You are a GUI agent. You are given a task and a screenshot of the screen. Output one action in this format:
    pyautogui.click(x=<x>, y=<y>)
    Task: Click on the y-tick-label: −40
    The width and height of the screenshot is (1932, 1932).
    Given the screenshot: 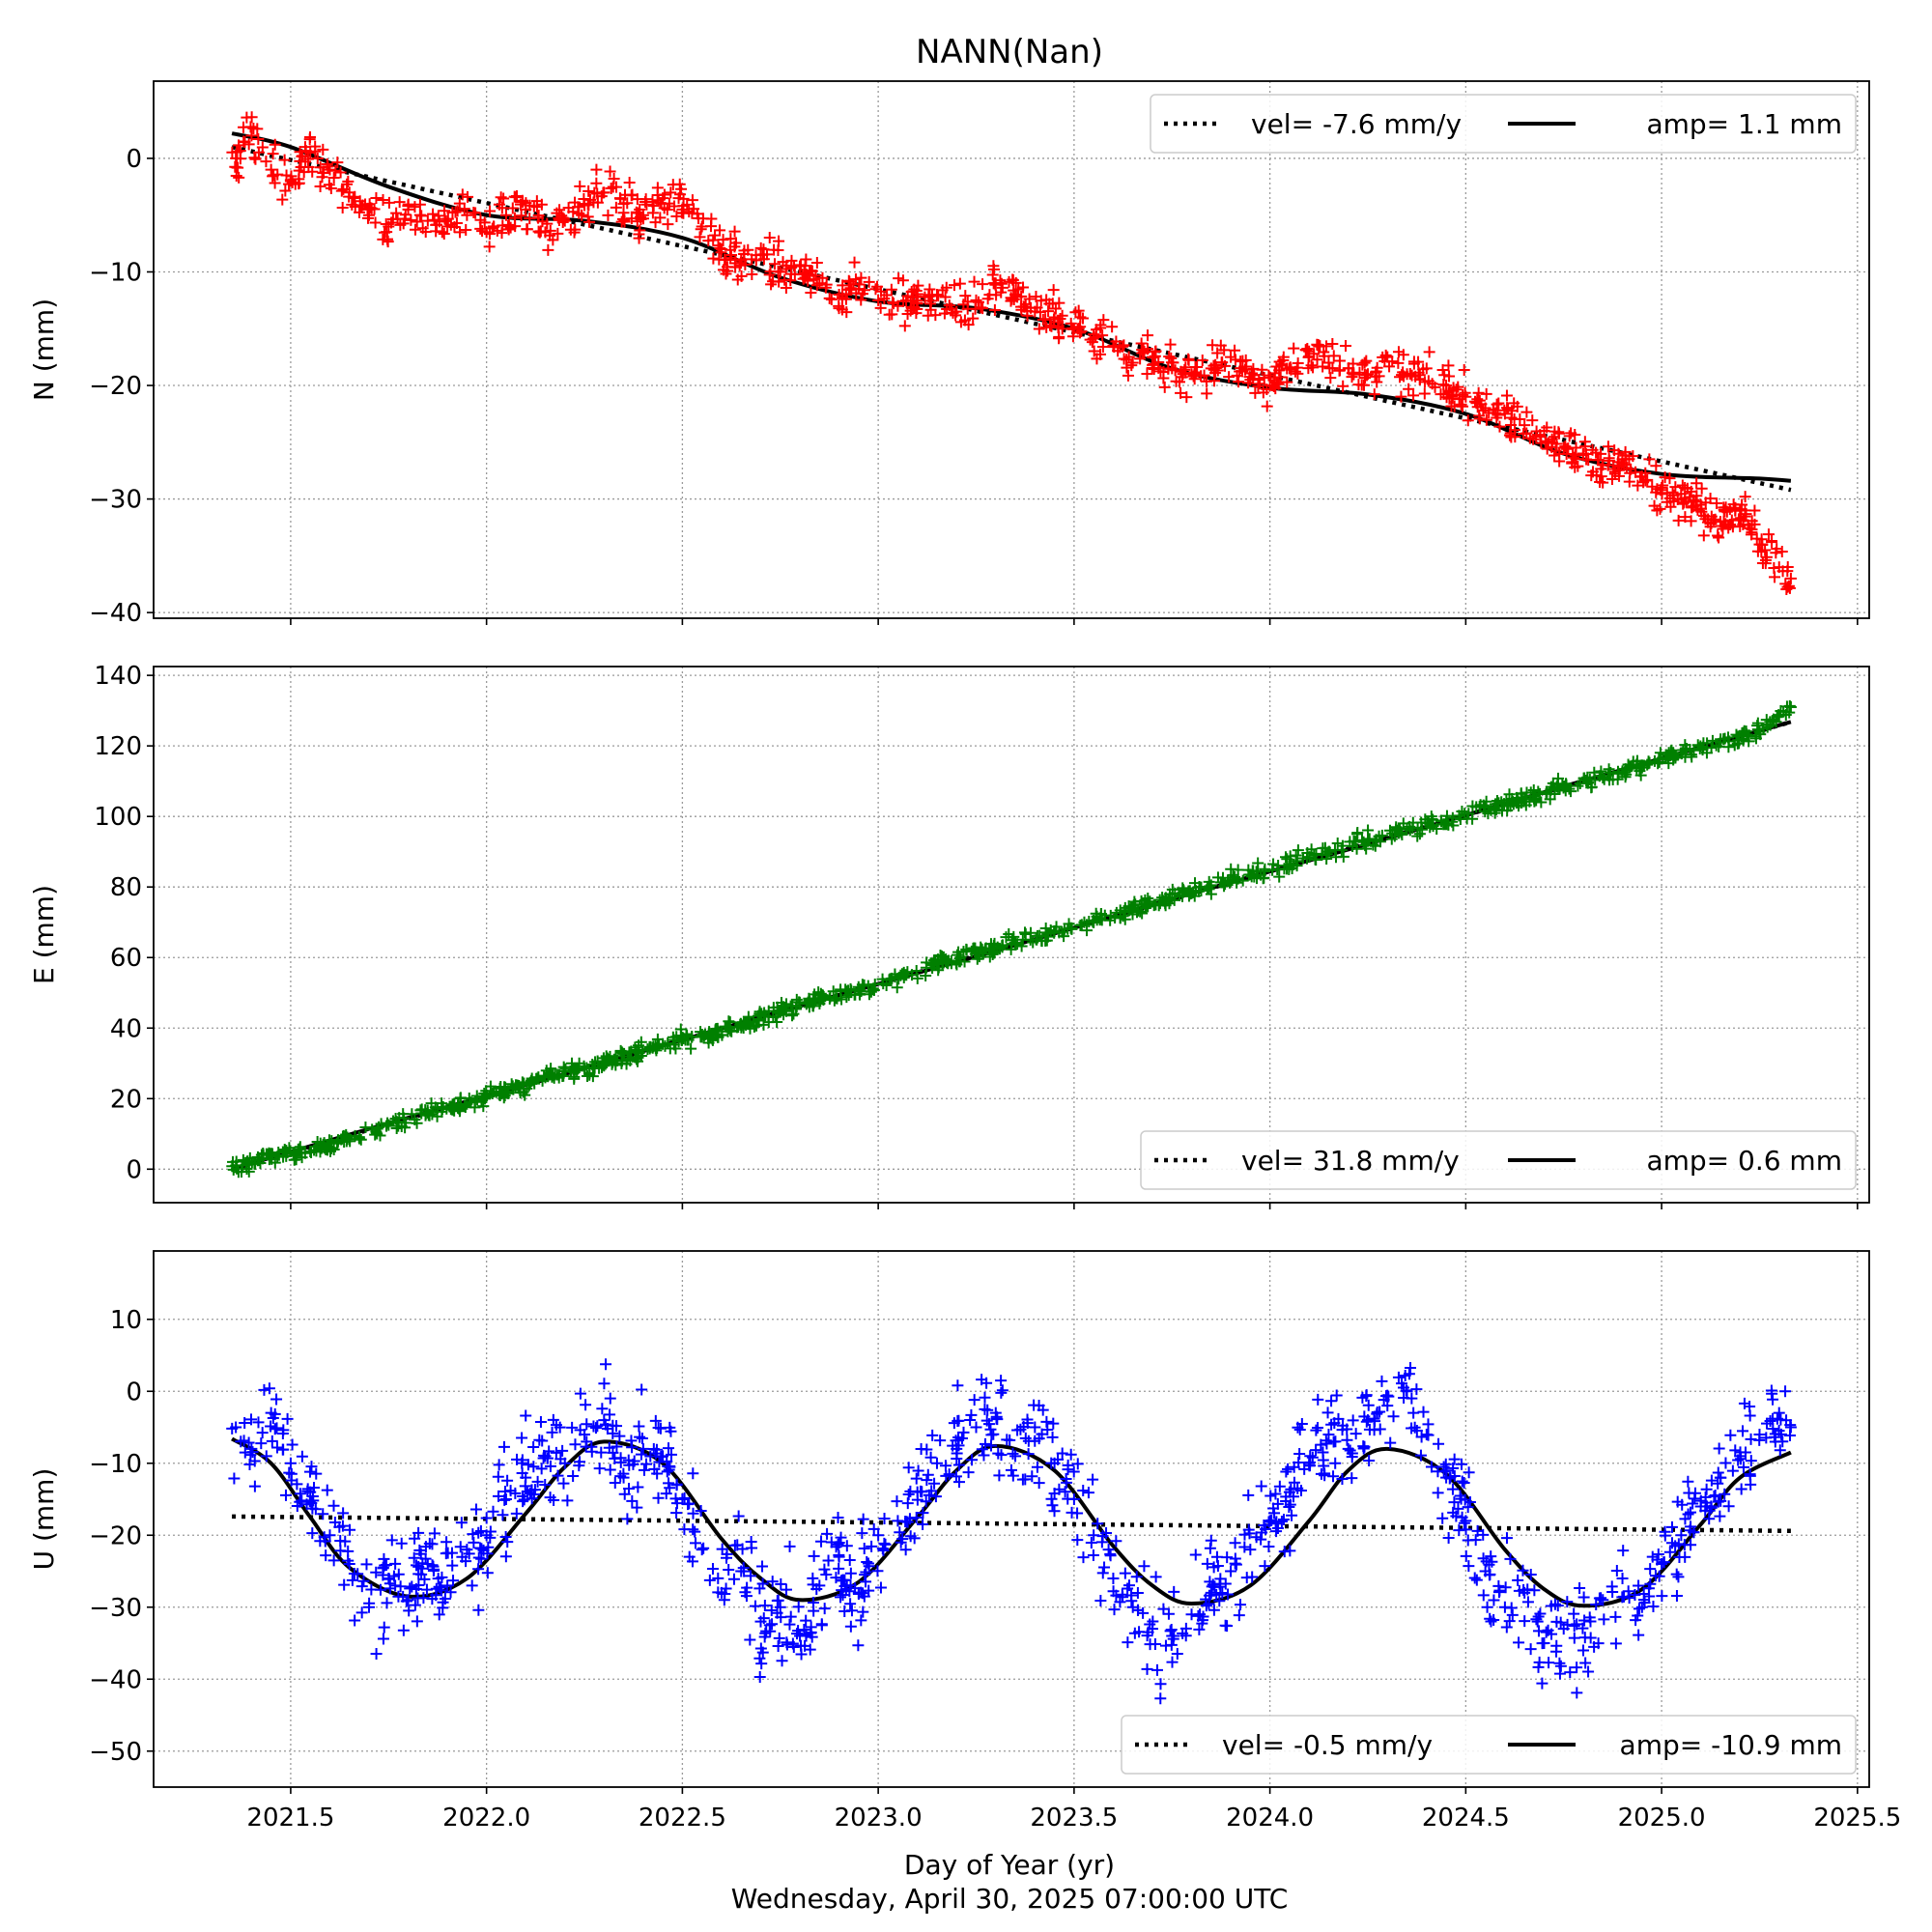 What is the action you would take?
    pyautogui.click(x=115, y=613)
    